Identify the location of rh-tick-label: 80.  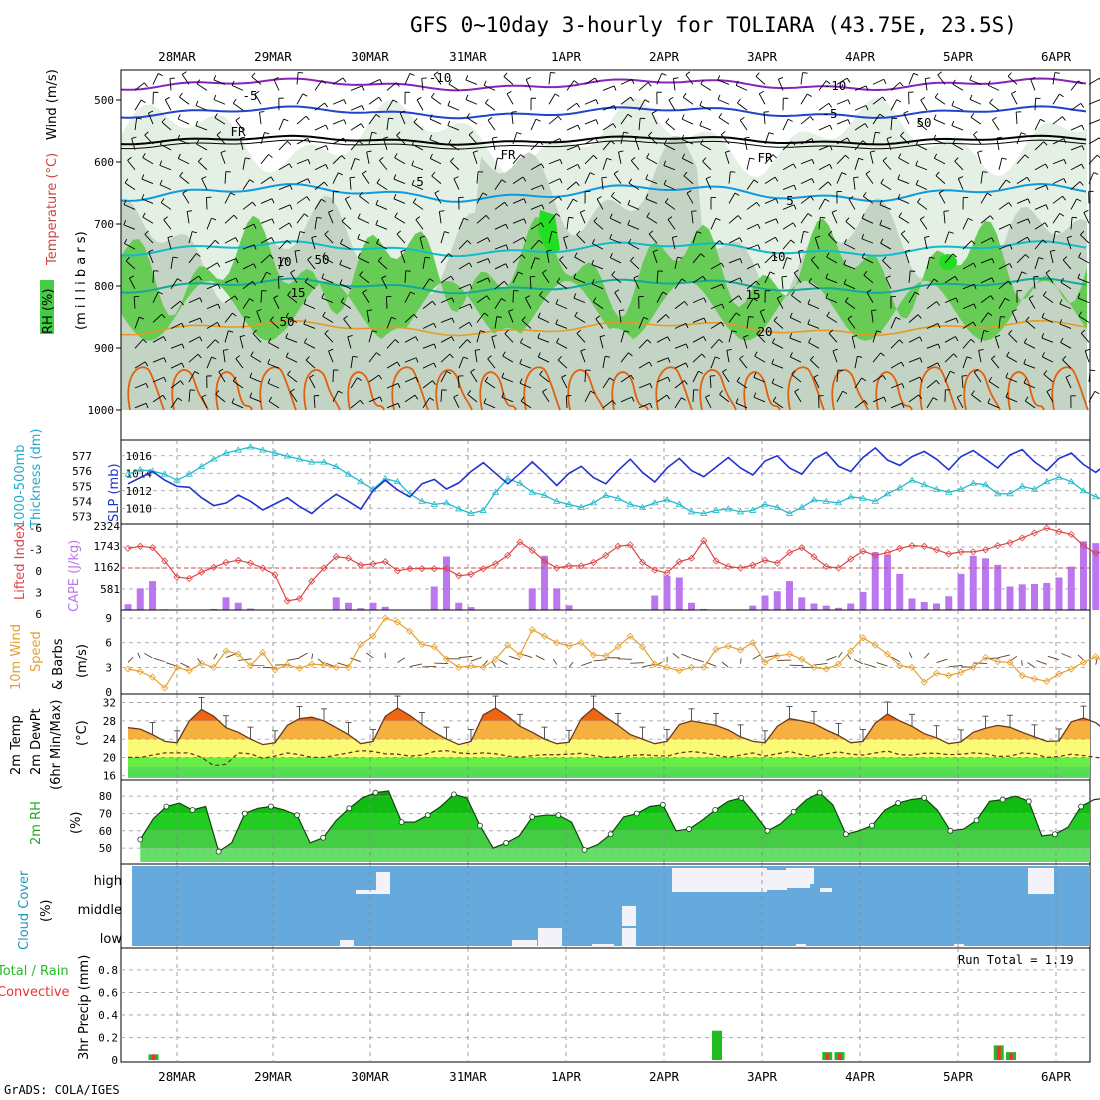
(105, 796).